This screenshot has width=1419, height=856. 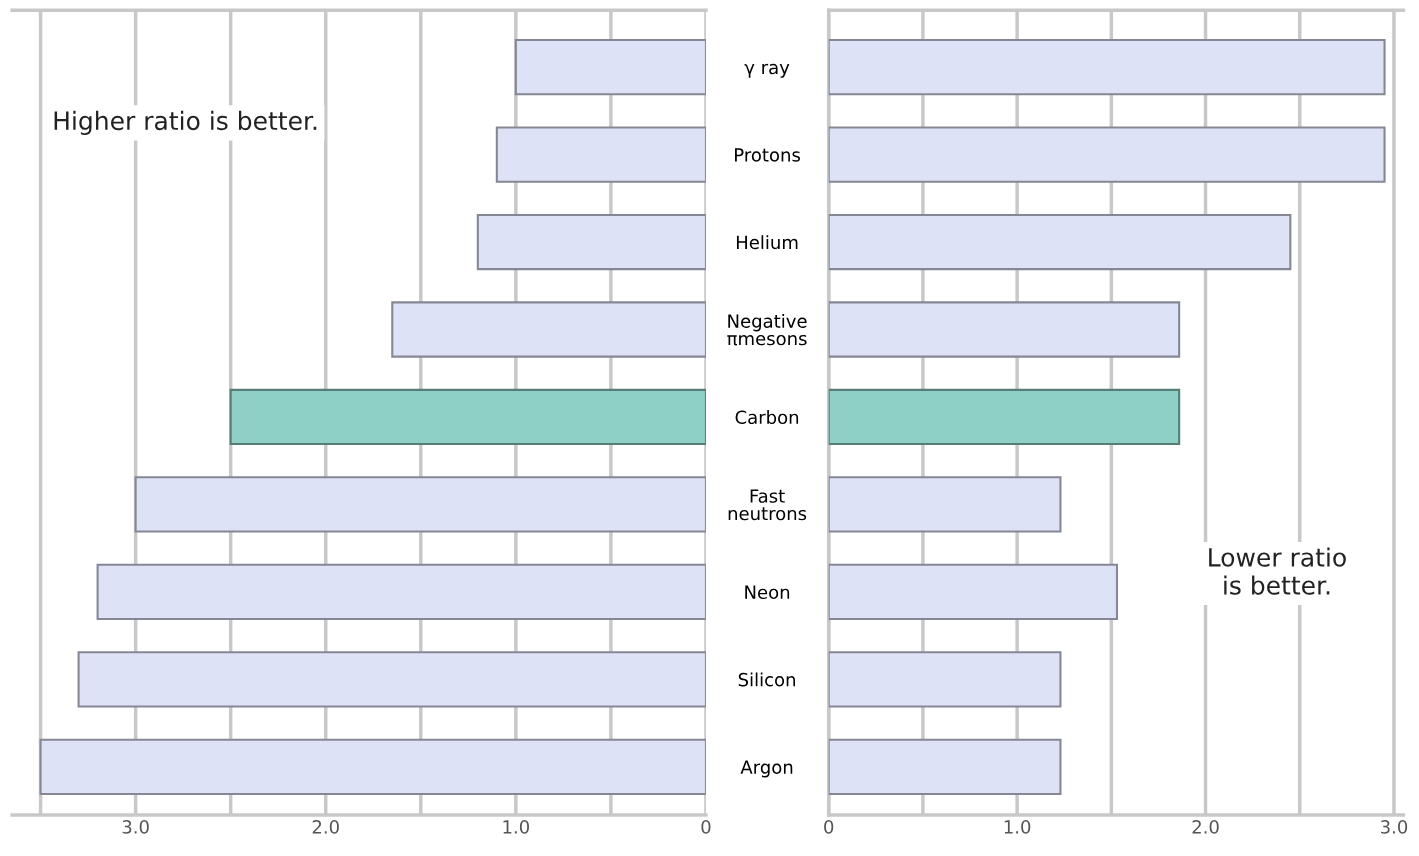 I want to click on y-tick-label: Protons, so click(x=767, y=155).